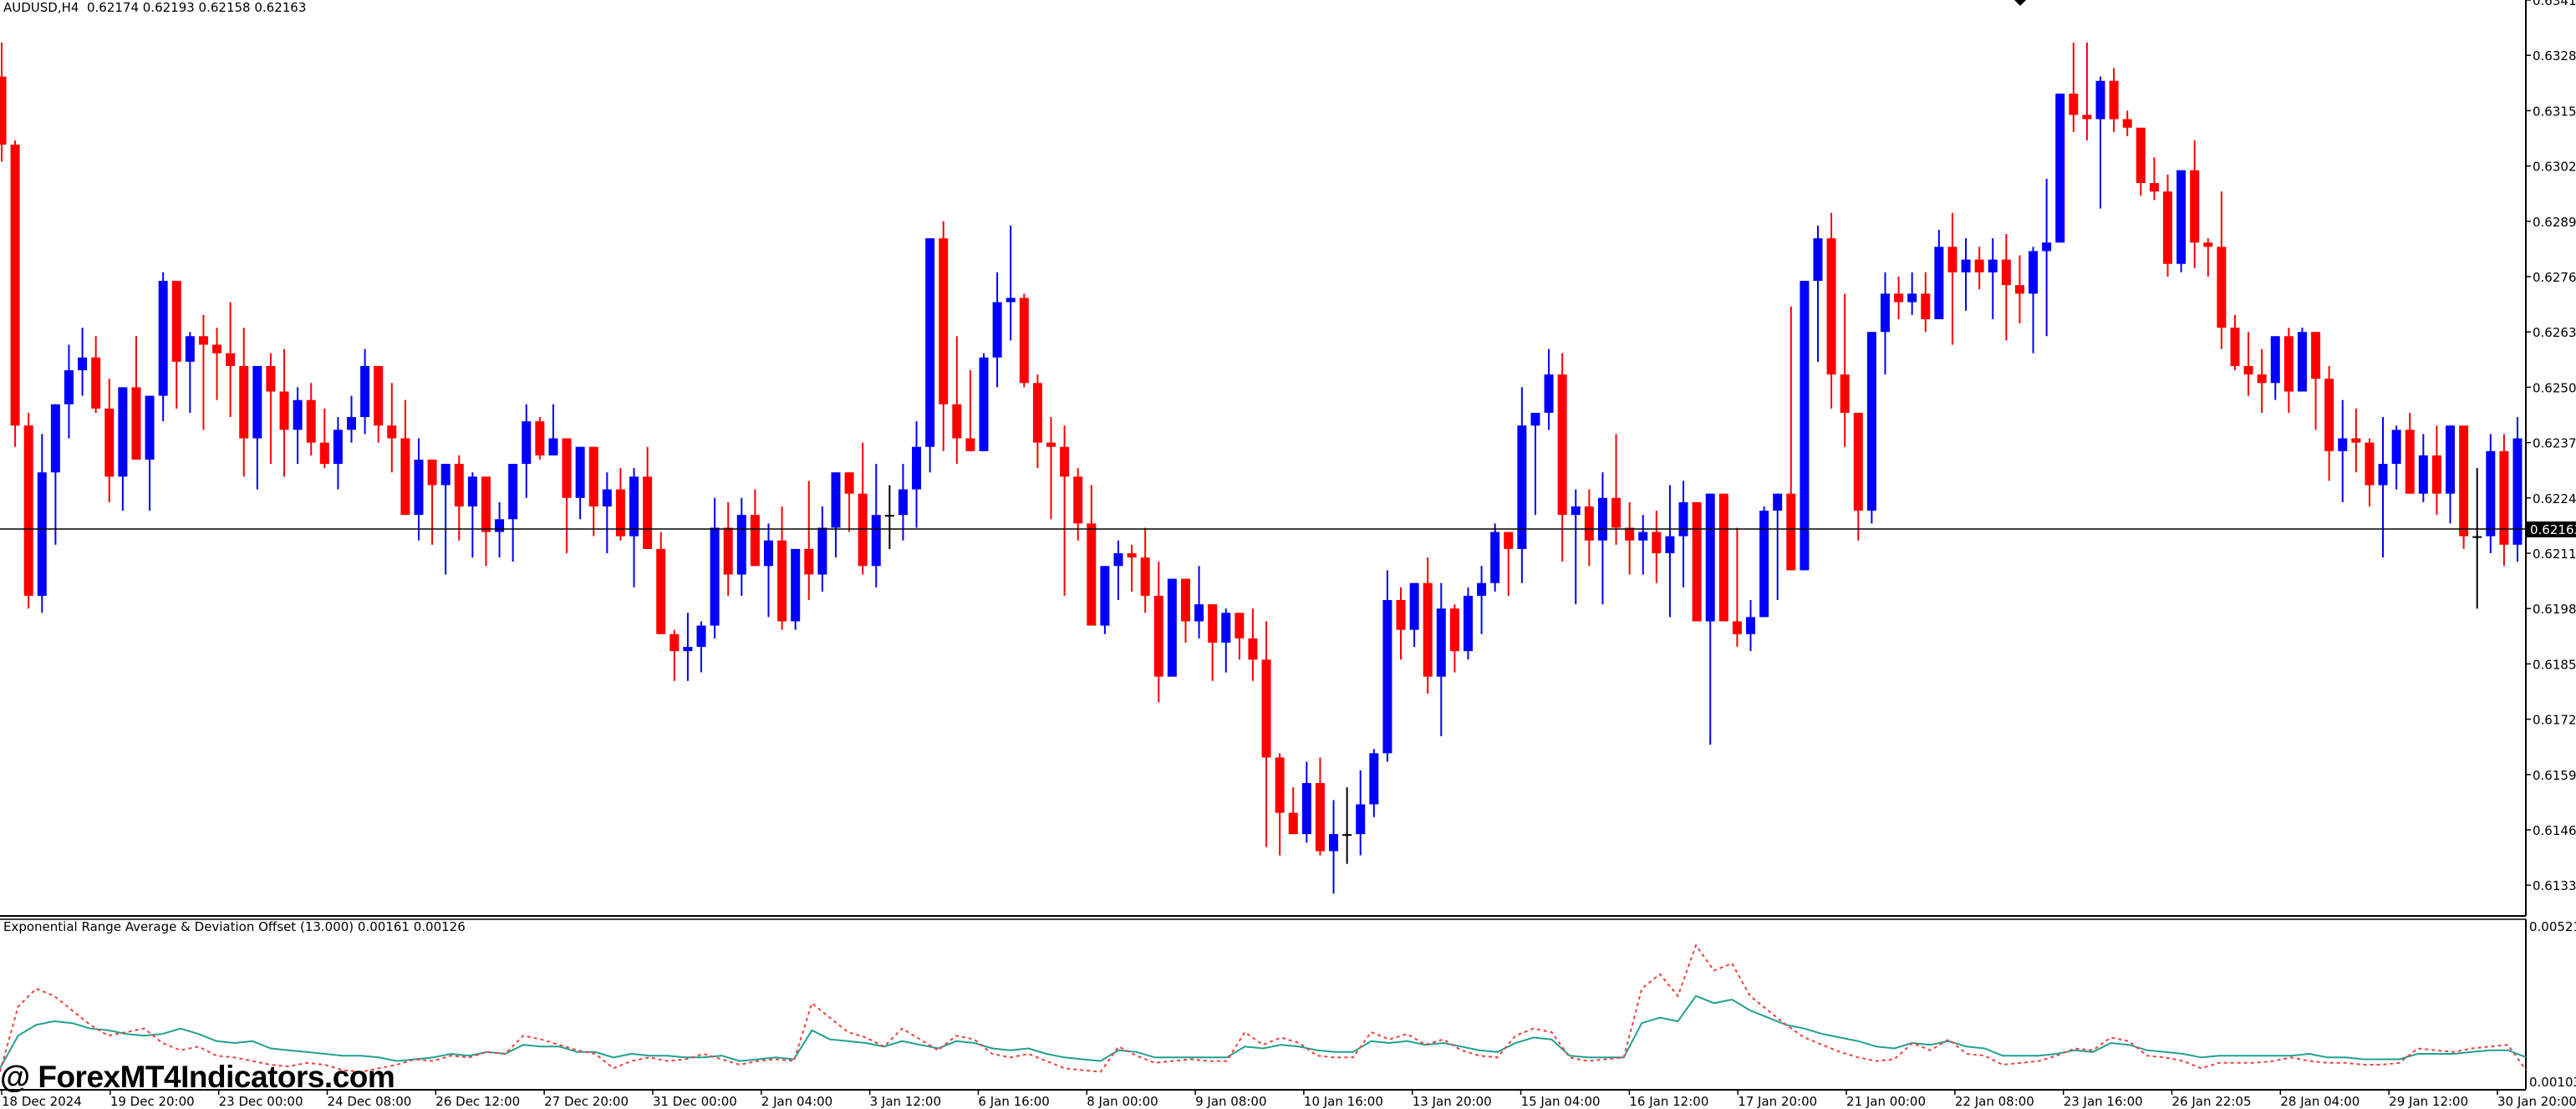 The width and height of the screenshot is (2576, 1109). Describe the element at coordinates (2551, 529) in the screenshot. I see `current-price-badge` at that location.